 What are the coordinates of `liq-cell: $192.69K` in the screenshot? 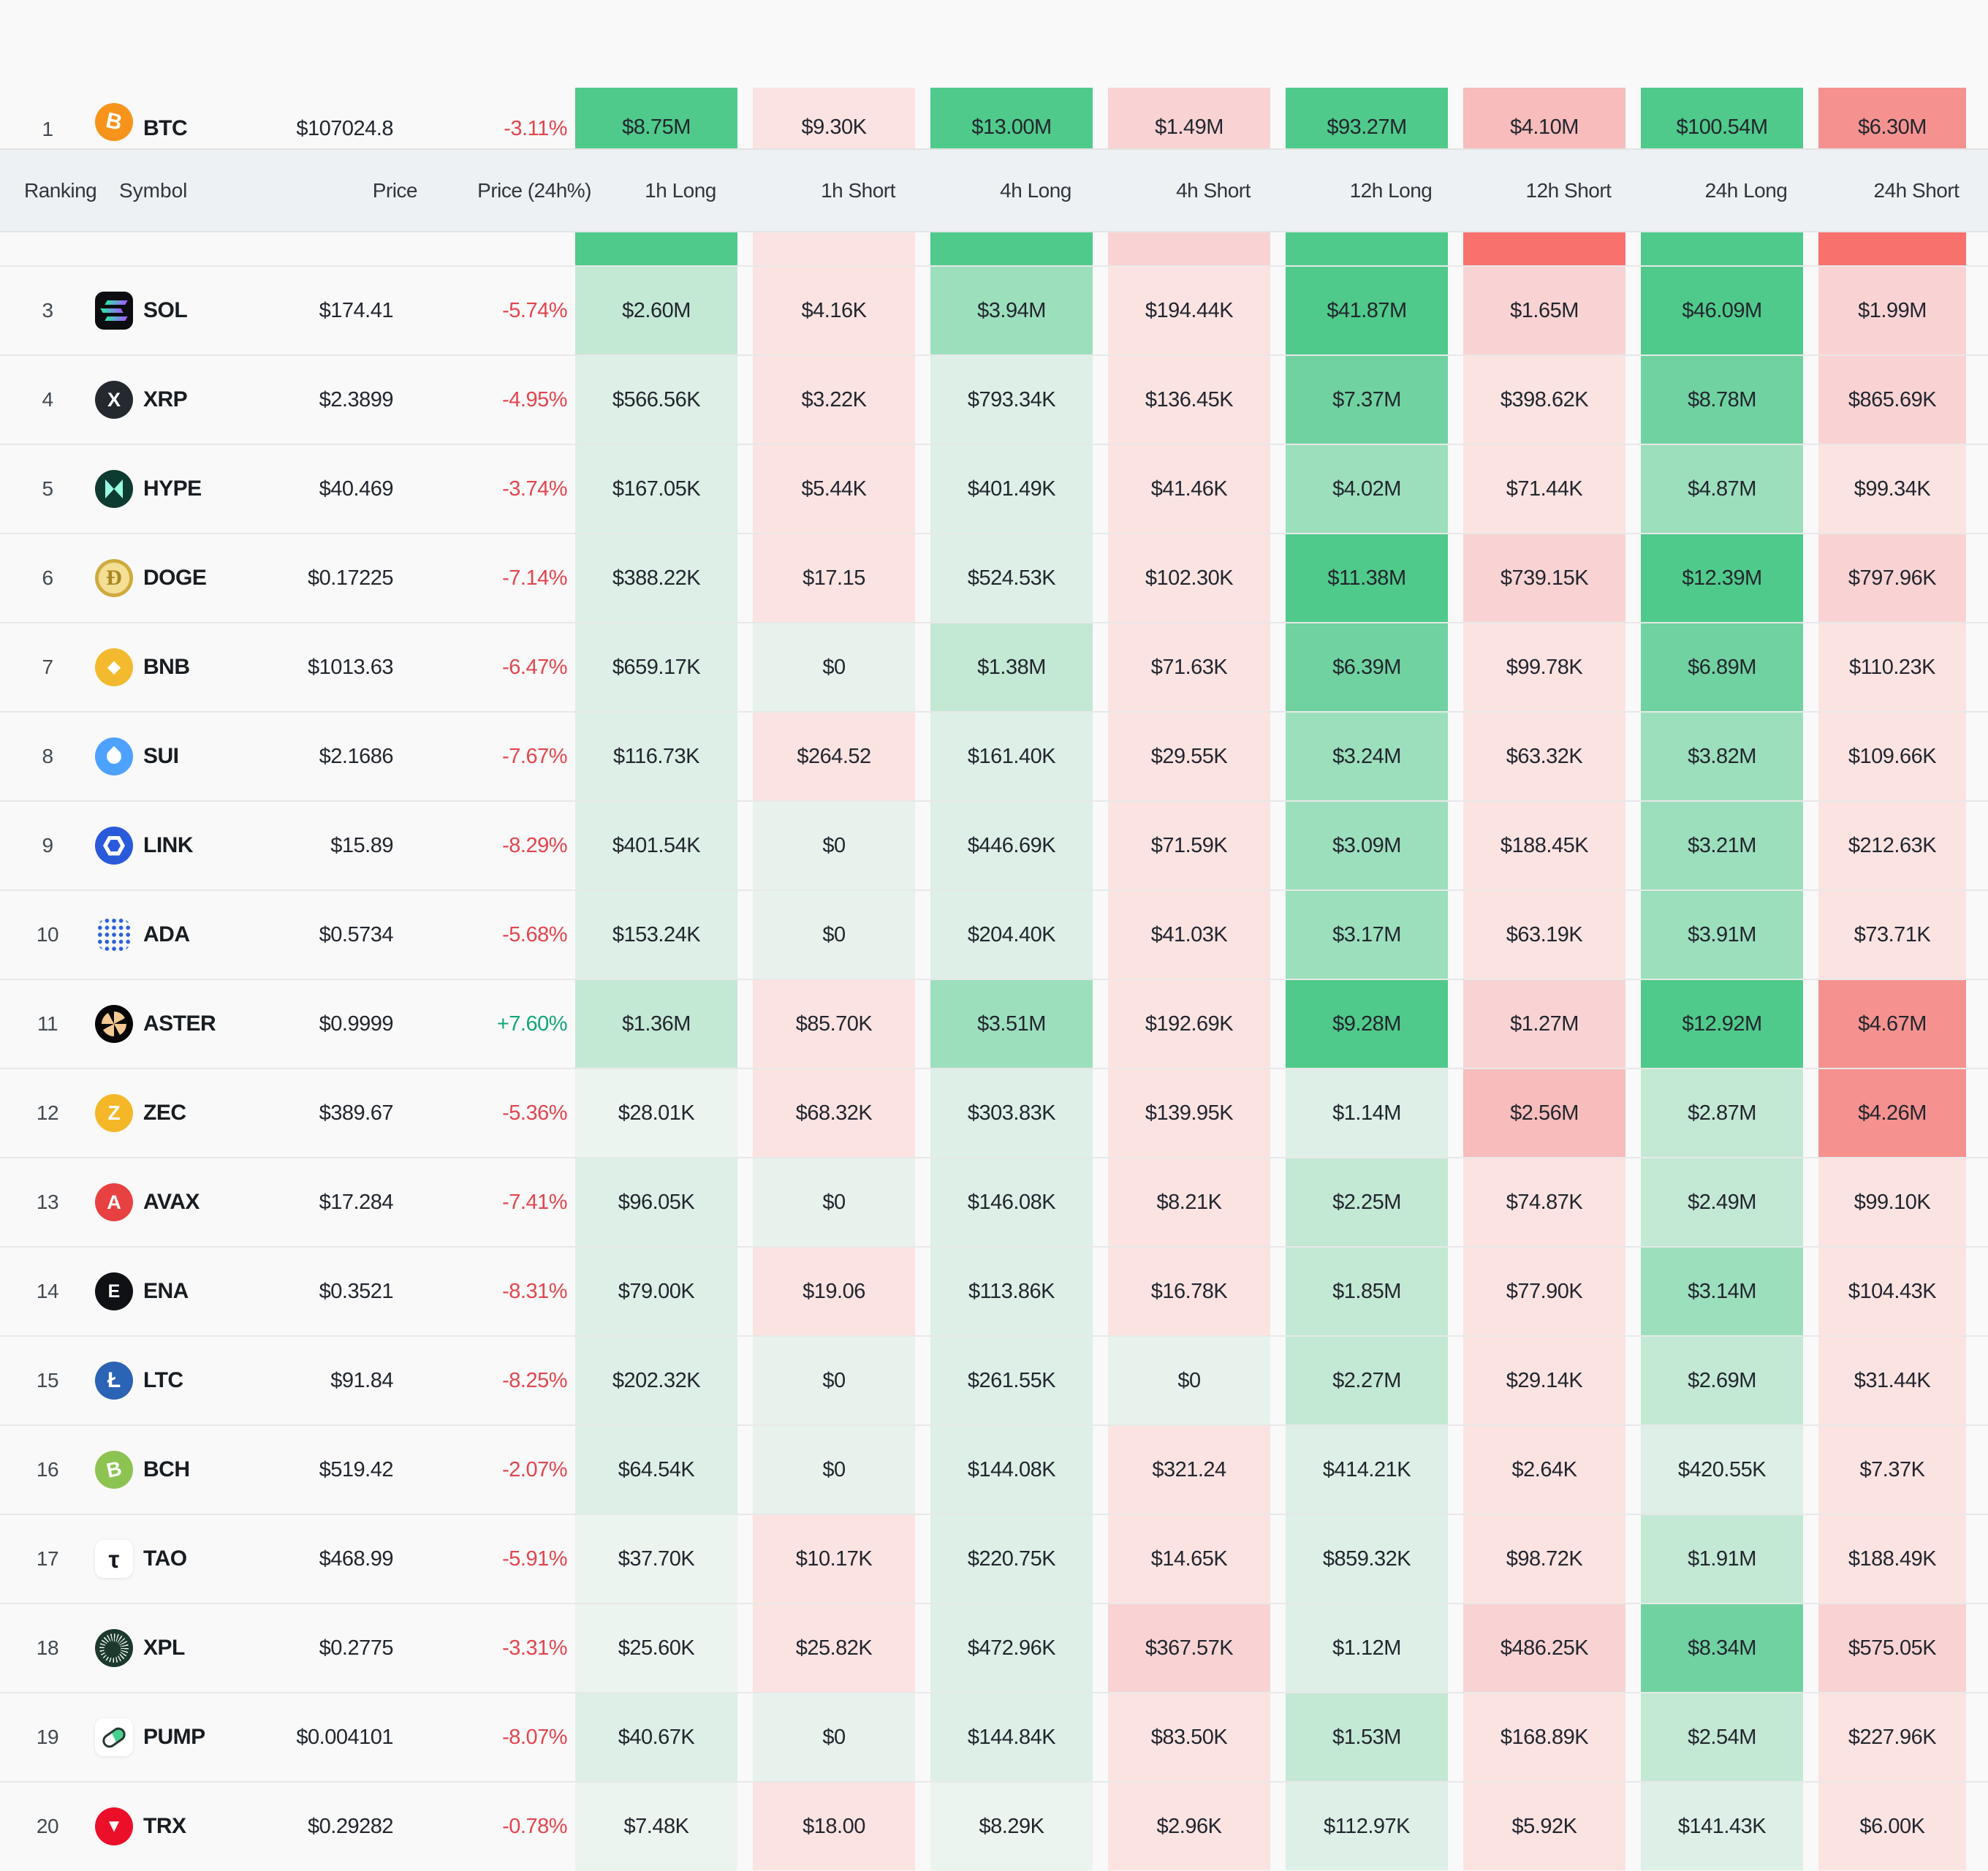 It's located at (1189, 1024).